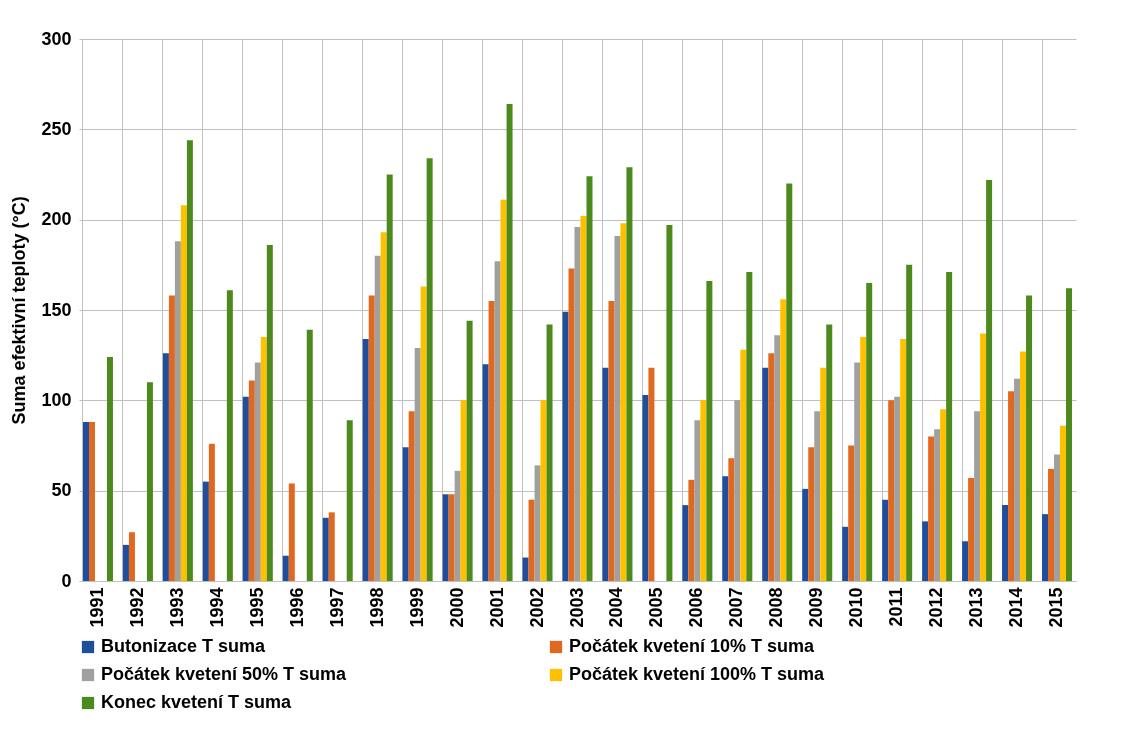 The width and height of the screenshot is (1130, 737). I want to click on y-tick-label: 0, so click(66, 580).